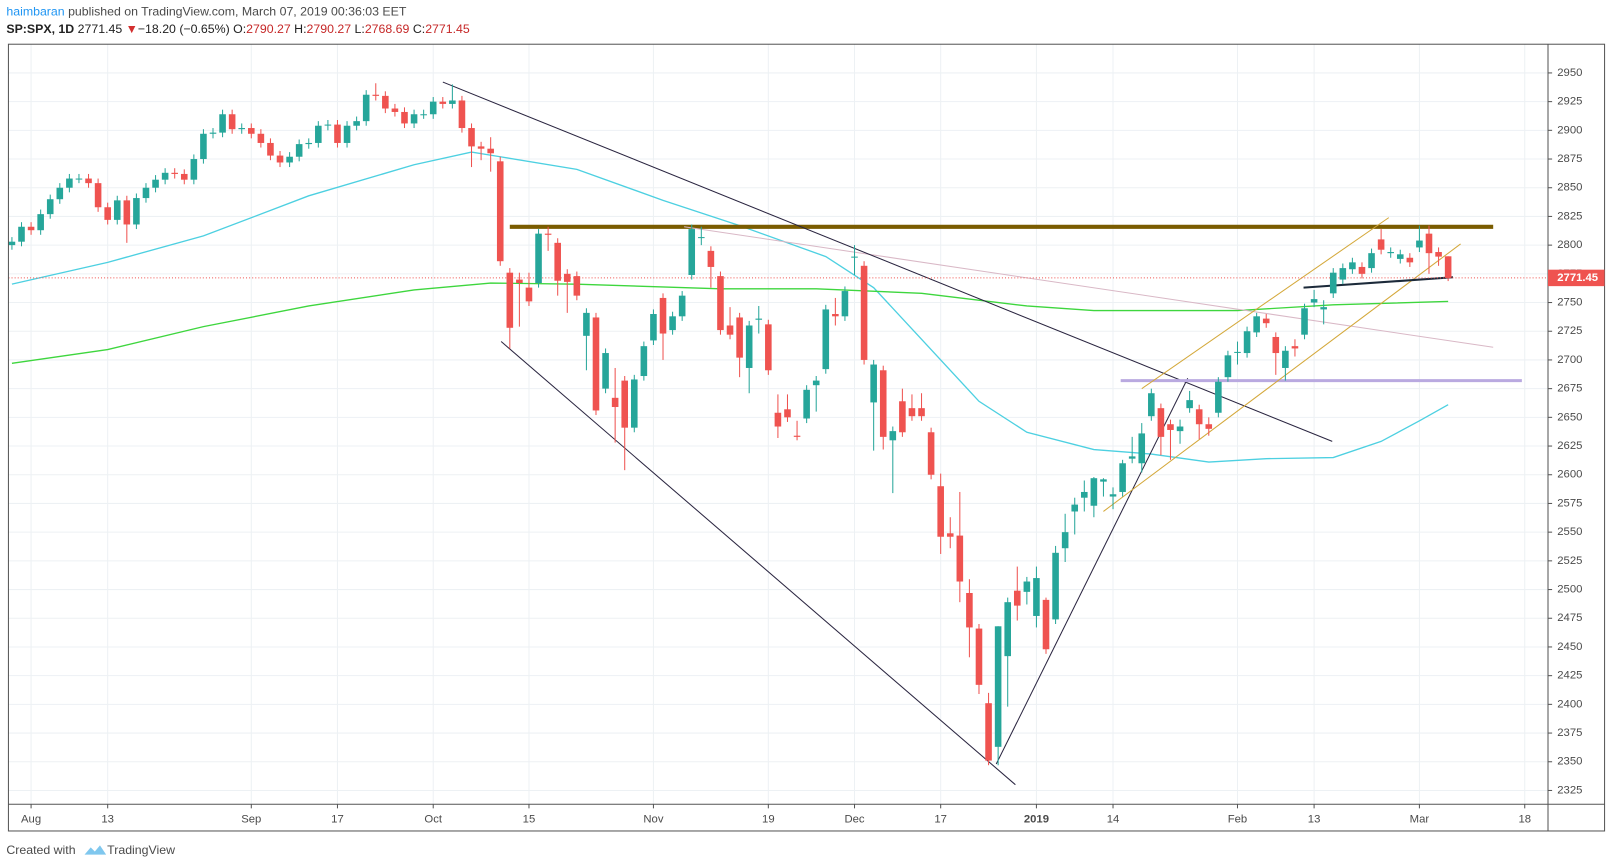  What do you see at coordinates (1569, 303) in the screenshot?
I see `y-tick-label: 2750` at bounding box center [1569, 303].